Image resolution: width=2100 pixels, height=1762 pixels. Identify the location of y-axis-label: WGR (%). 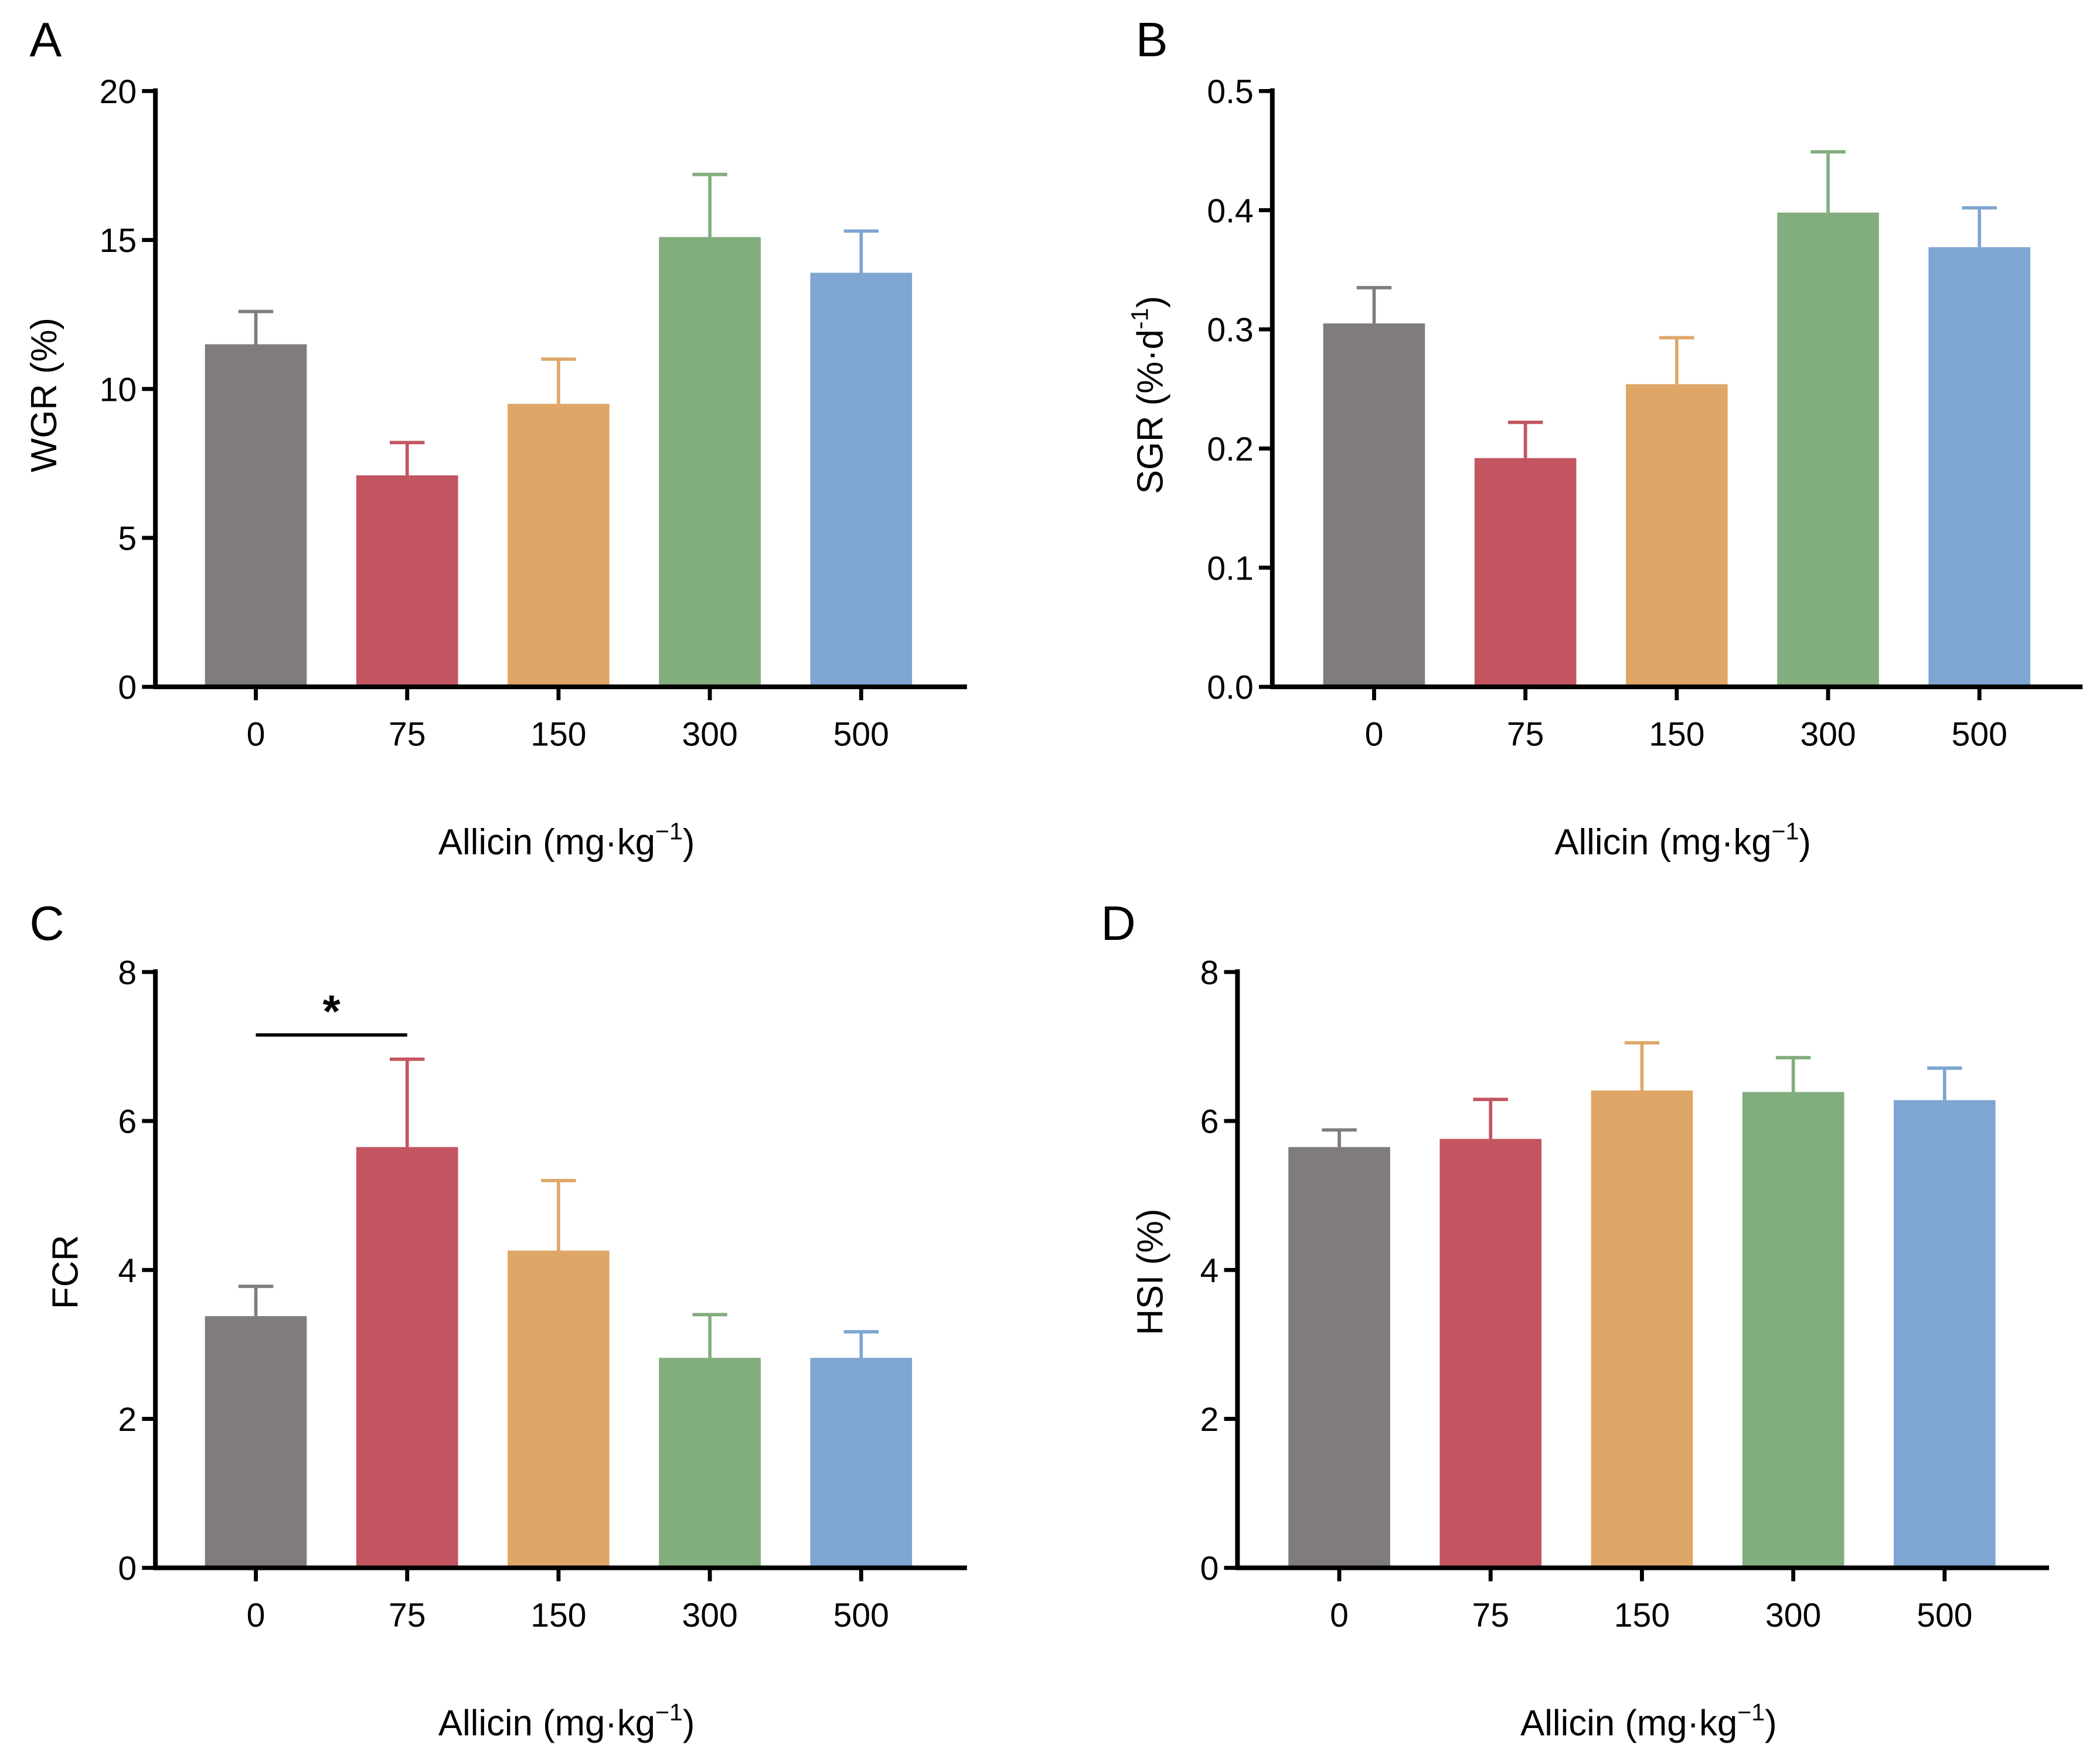
(44, 395).